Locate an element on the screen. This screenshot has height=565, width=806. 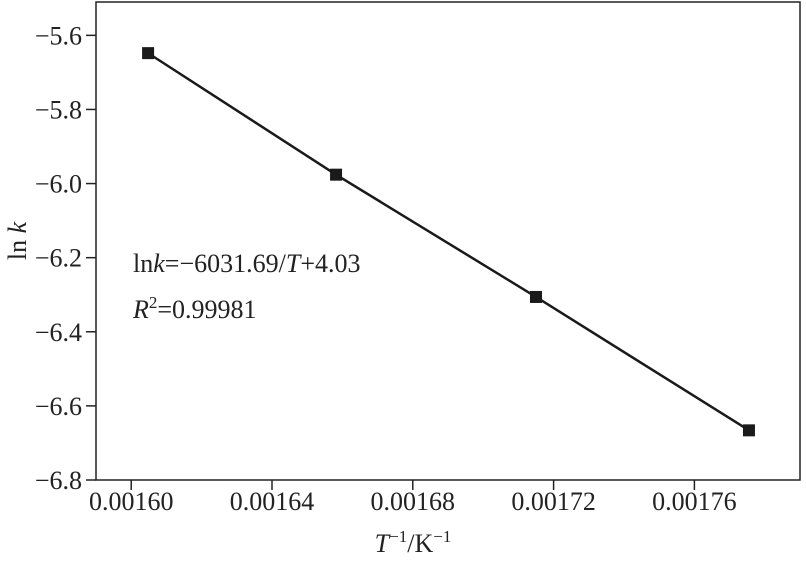
y-tick-label: −5.8 is located at coordinates (58, 109).